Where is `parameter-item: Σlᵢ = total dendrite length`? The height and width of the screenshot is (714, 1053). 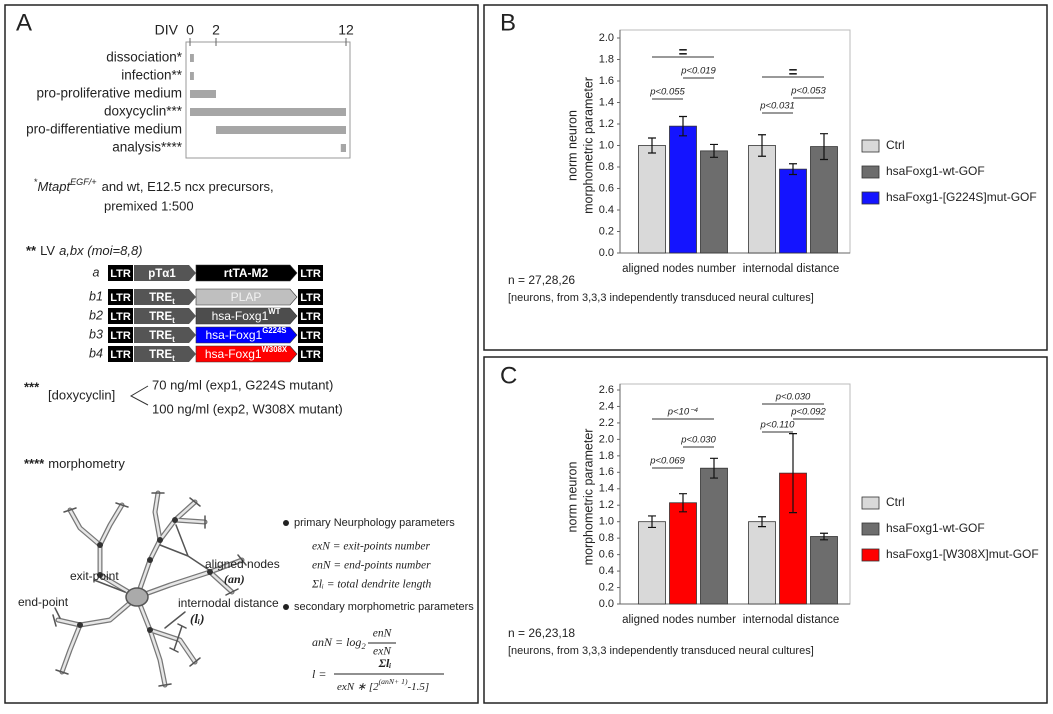
parameter-item: Σlᵢ = total dendrite length is located at coordinates (371, 585).